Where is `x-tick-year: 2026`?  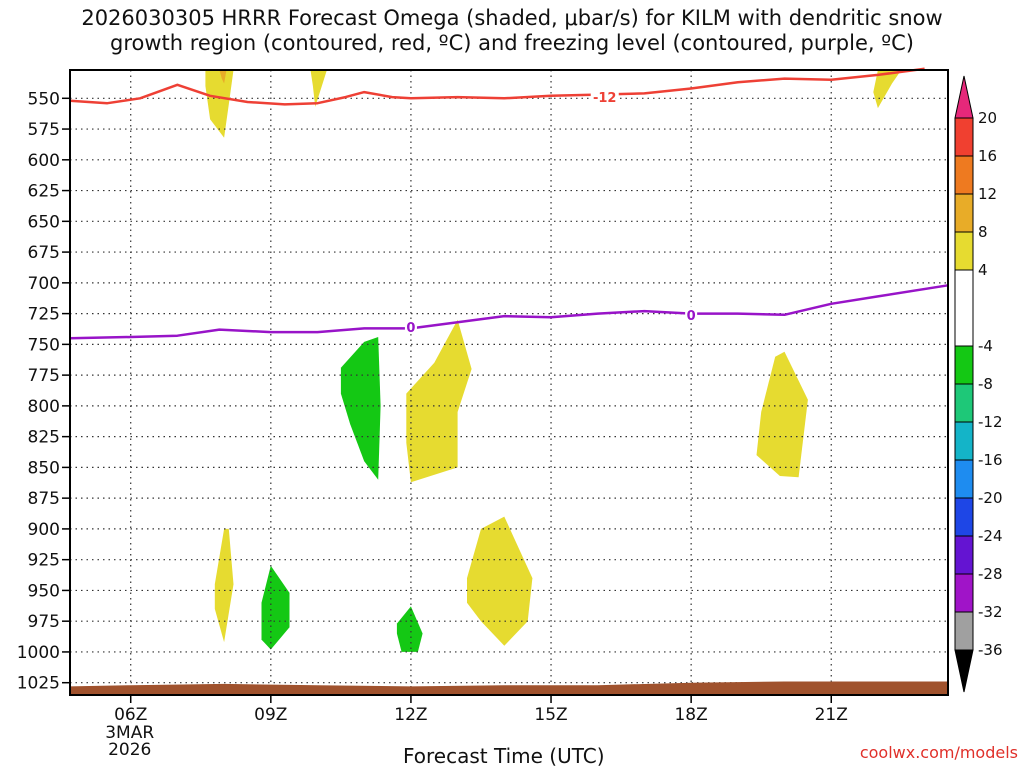 x-tick-year: 2026 is located at coordinates (129, 750).